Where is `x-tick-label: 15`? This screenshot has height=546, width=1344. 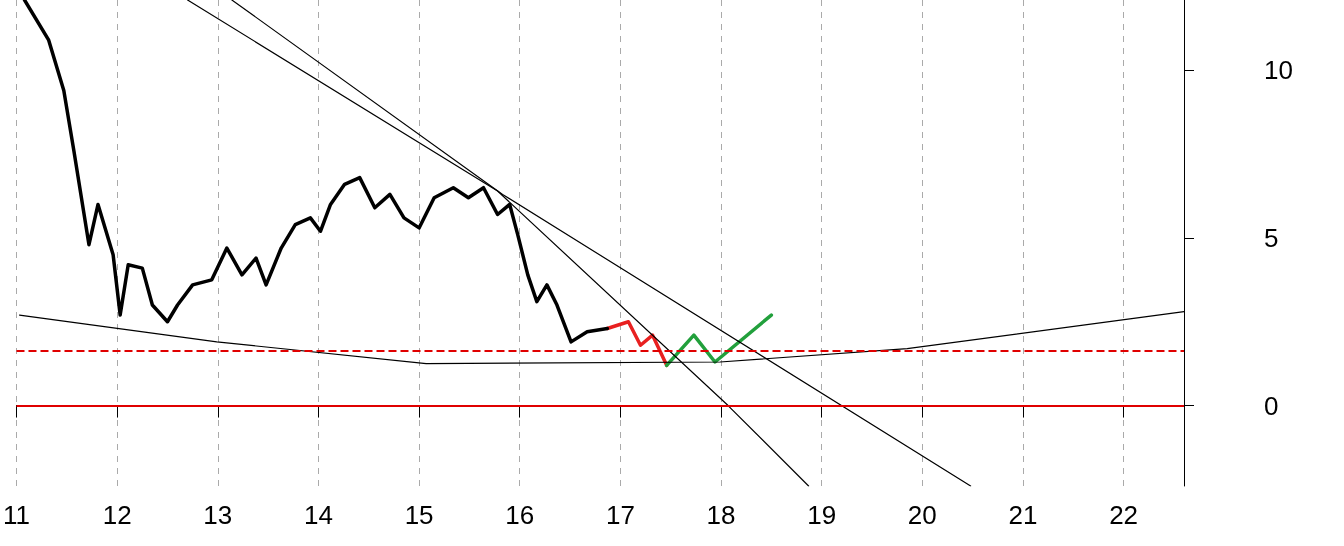
x-tick-label: 15 is located at coordinates (419, 515).